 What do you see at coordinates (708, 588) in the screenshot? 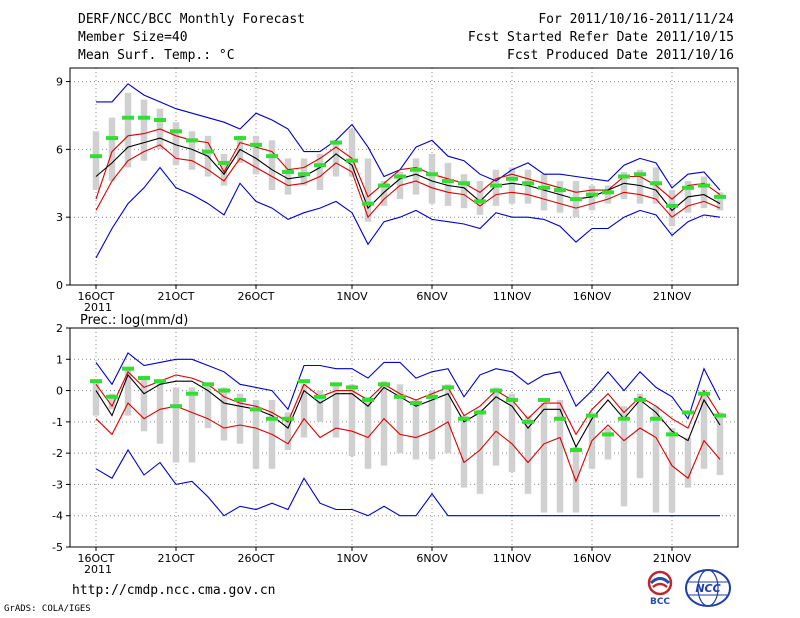
I see `ncc-logo: NCC` at bounding box center [708, 588].